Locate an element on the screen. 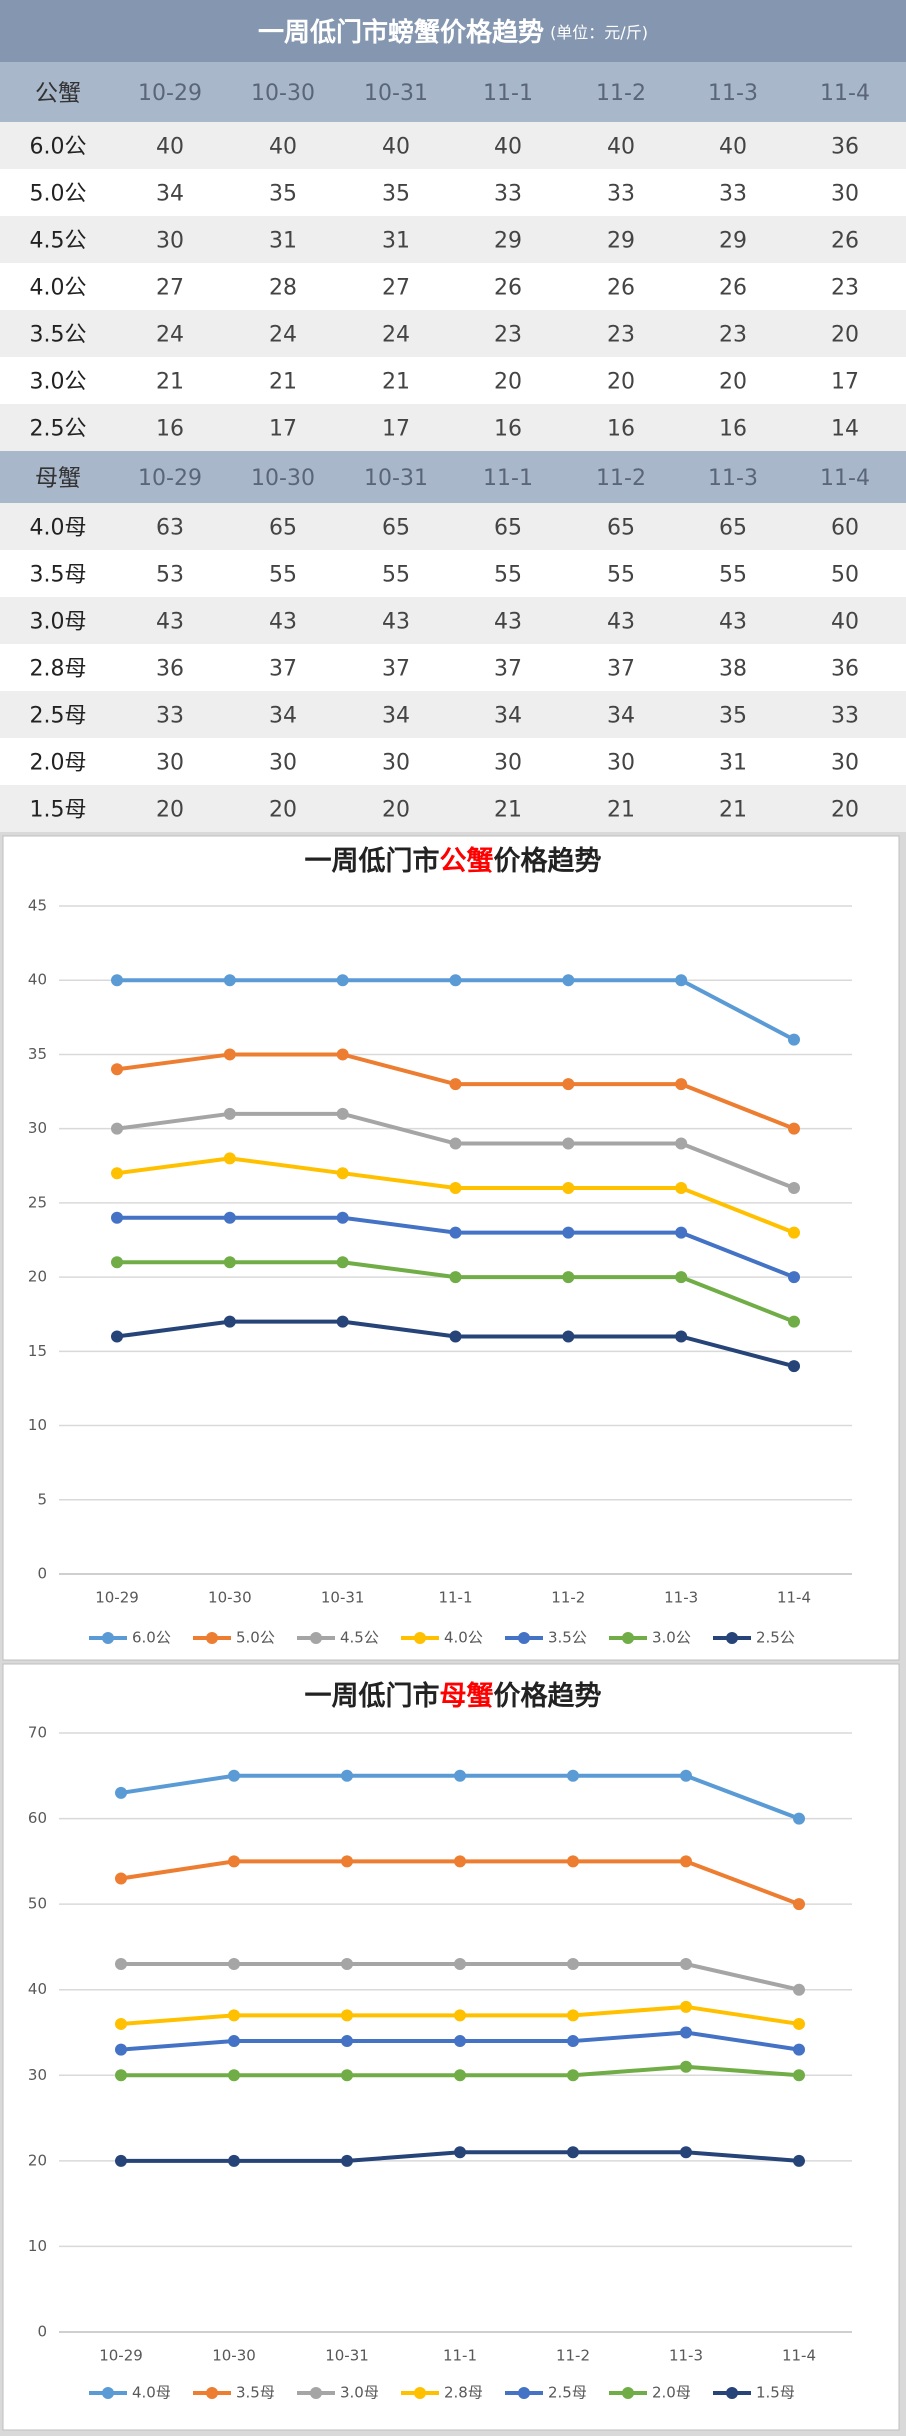 The height and width of the screenshot is (2436, 906). header-cell: 10-30 is located at coordinates (283, 478).